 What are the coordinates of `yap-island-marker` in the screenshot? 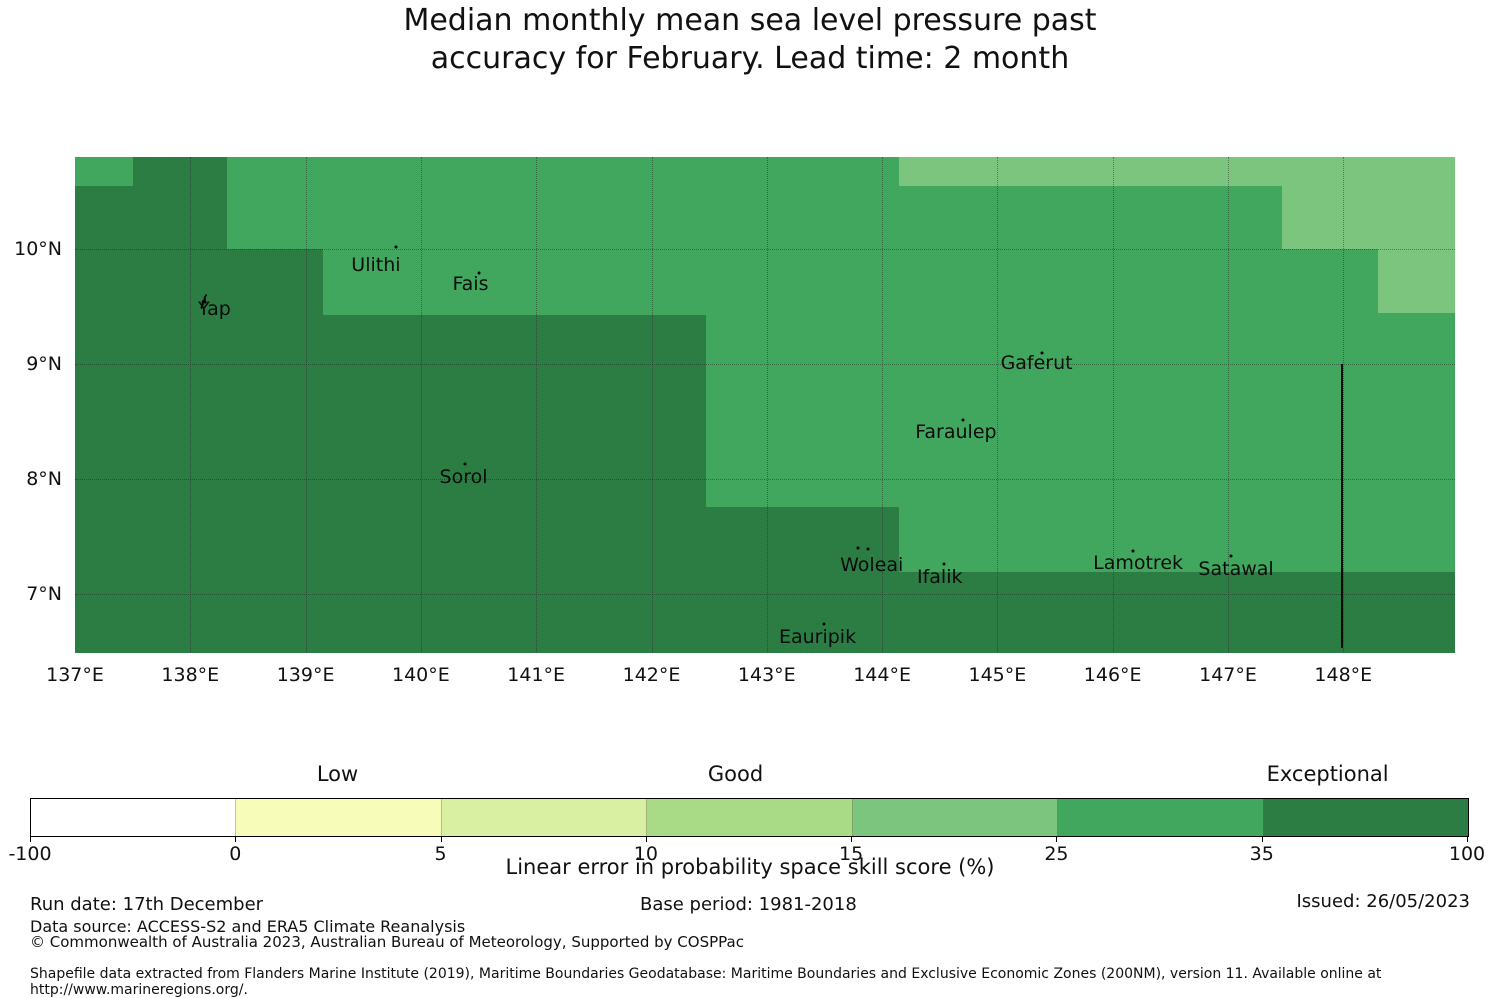 It's located at (205, 302).